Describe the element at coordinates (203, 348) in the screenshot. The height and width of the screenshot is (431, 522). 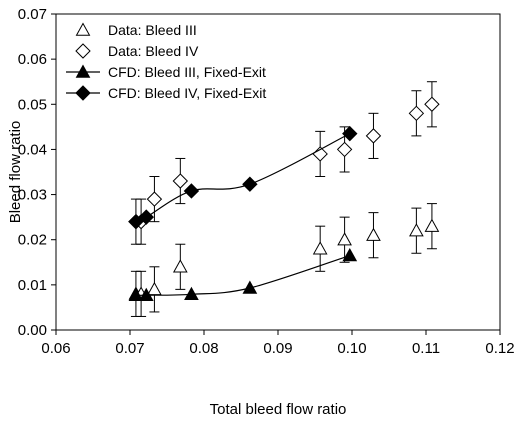
I see `x-tick-label: 0.08` at that location.